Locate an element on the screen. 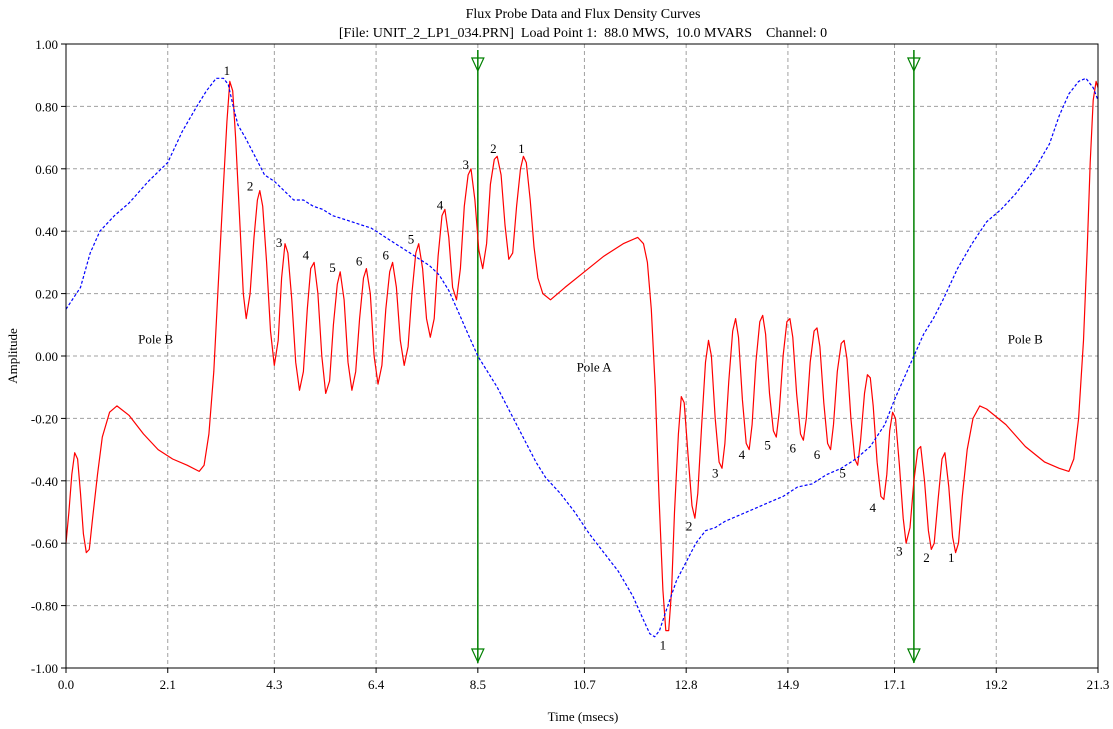 This screenshot has width=1113, height=729. annotation-label: Pole A is located at coordinates (595, 367).